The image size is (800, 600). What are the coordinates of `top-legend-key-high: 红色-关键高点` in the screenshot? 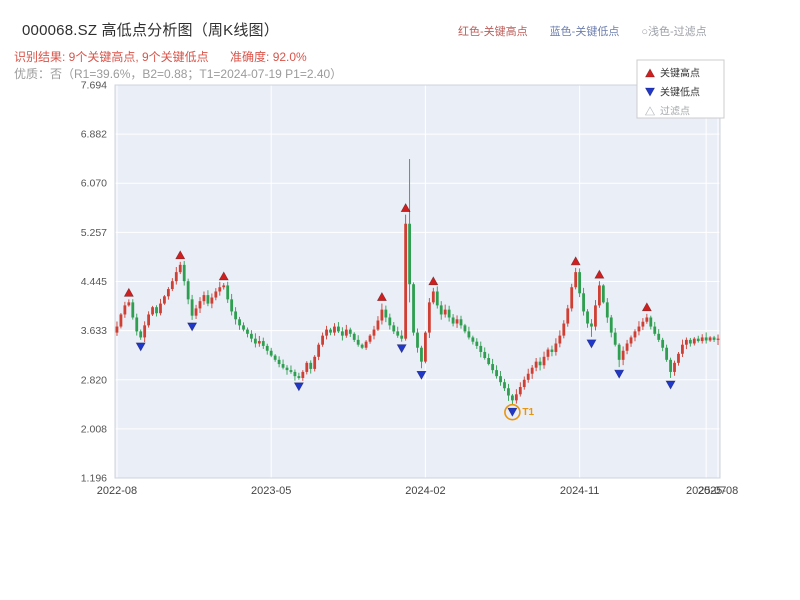 It's located at (493, 32).